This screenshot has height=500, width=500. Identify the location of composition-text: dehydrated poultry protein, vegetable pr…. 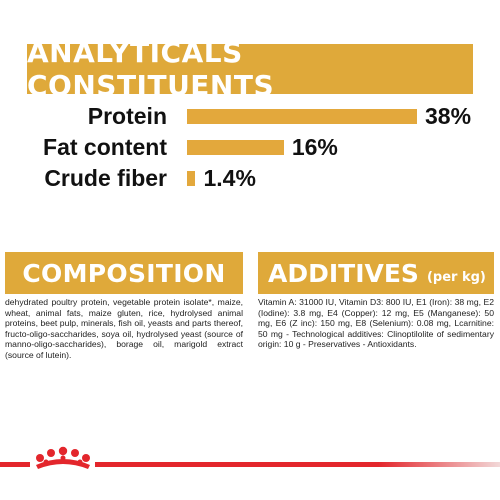
(124, 328).